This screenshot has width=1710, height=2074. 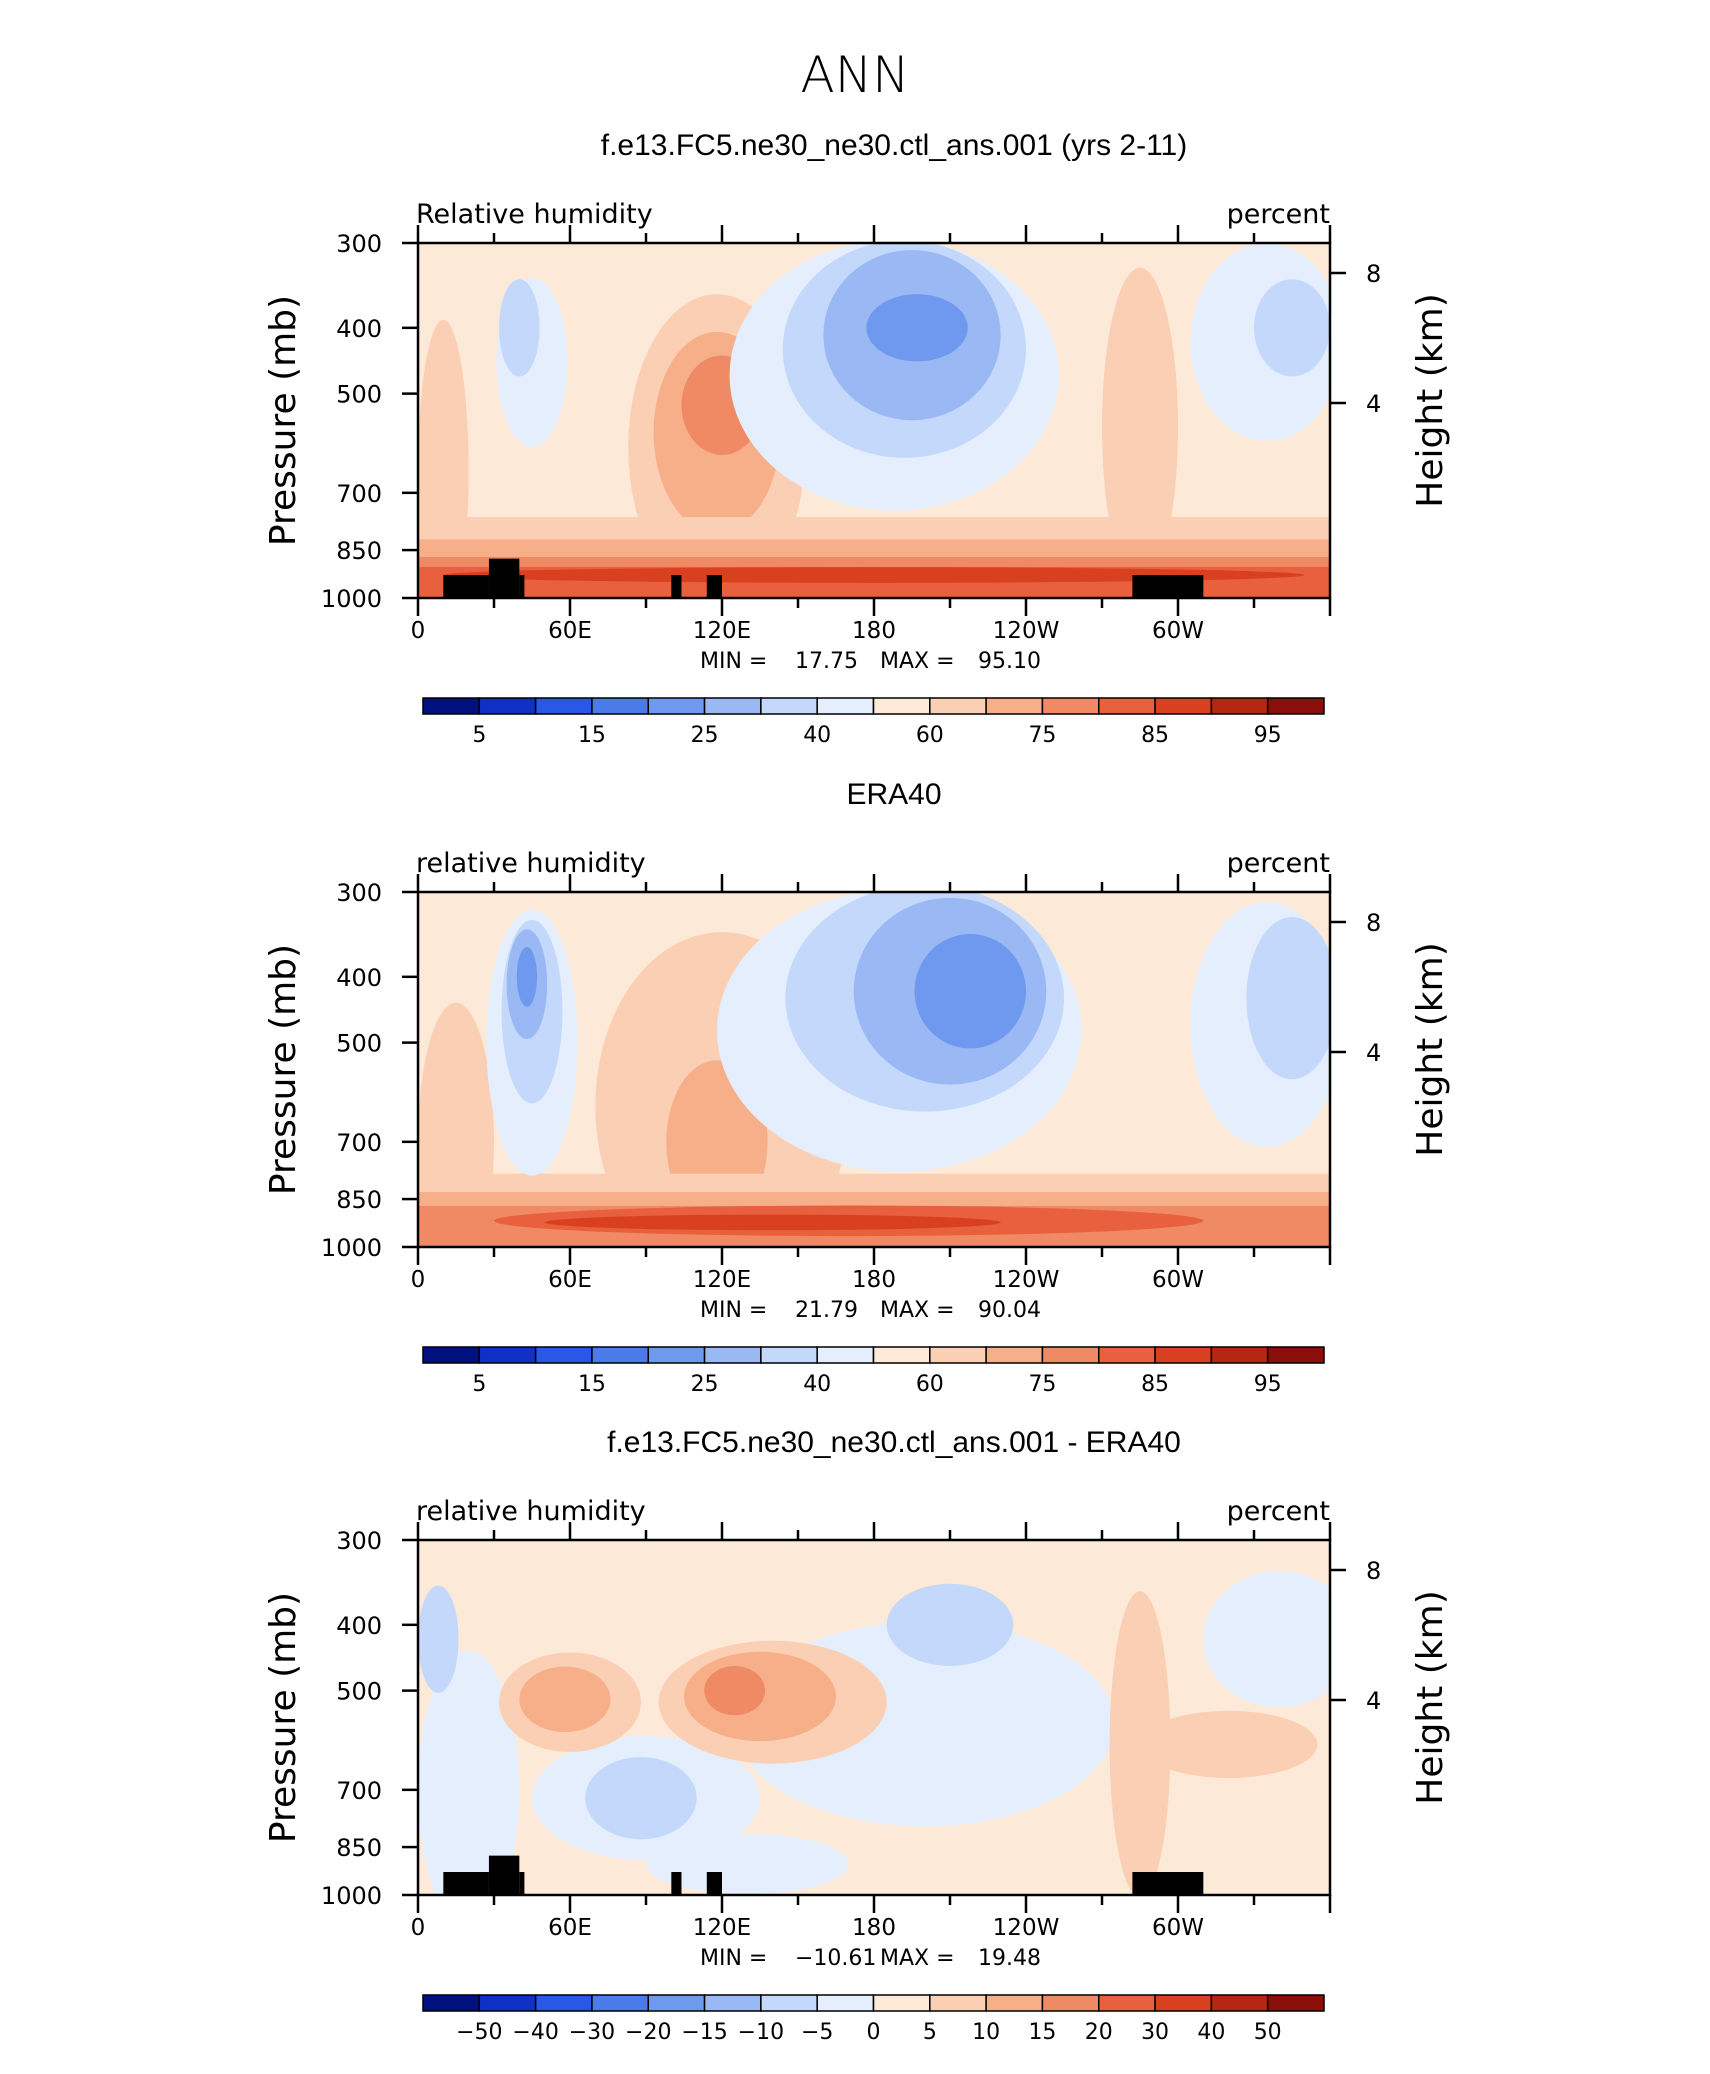 What do you see at coordinates (826, 1310) in the screenshot?
I see `stat-value: 21.79` at bounding box center [826, 1310].